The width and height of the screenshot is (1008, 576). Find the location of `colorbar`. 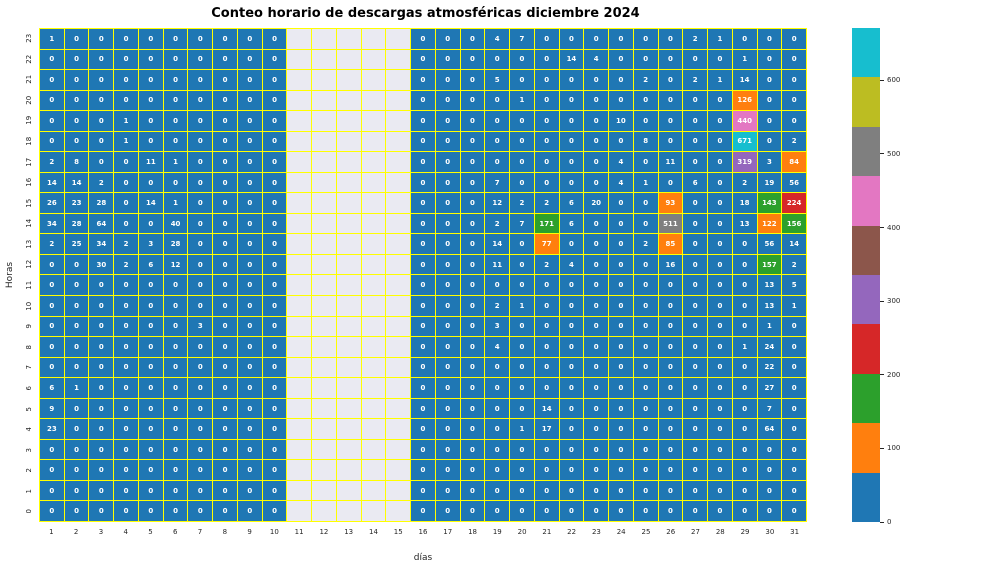

colorbar is located at coordinates (866, 274).